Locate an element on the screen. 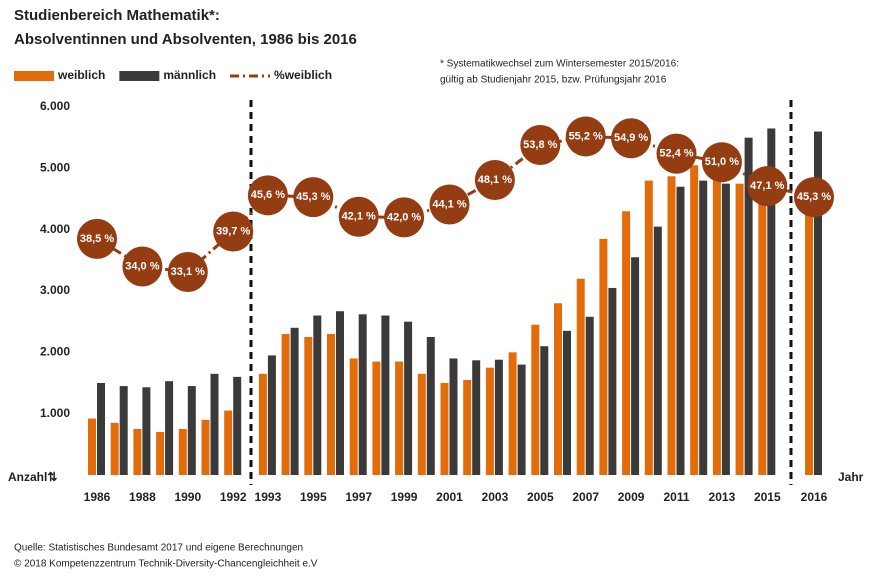  data-label: 47,1 % is located at coordinates (767, 186).